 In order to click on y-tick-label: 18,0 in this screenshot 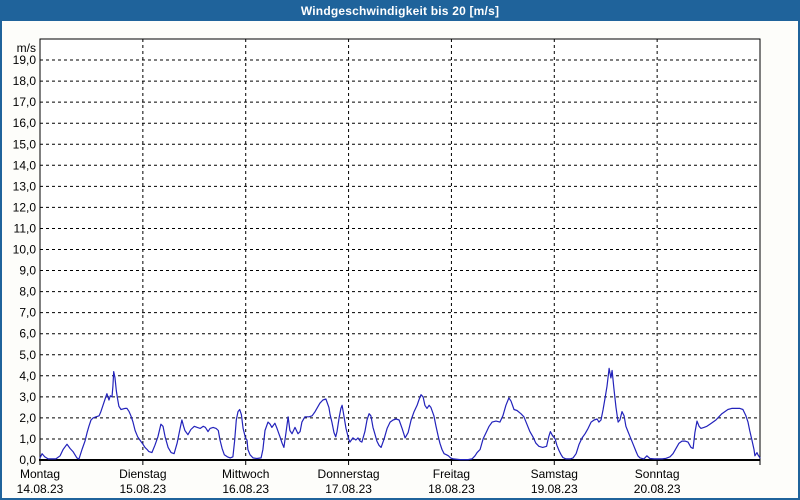, I will do `click(25, 81)`.